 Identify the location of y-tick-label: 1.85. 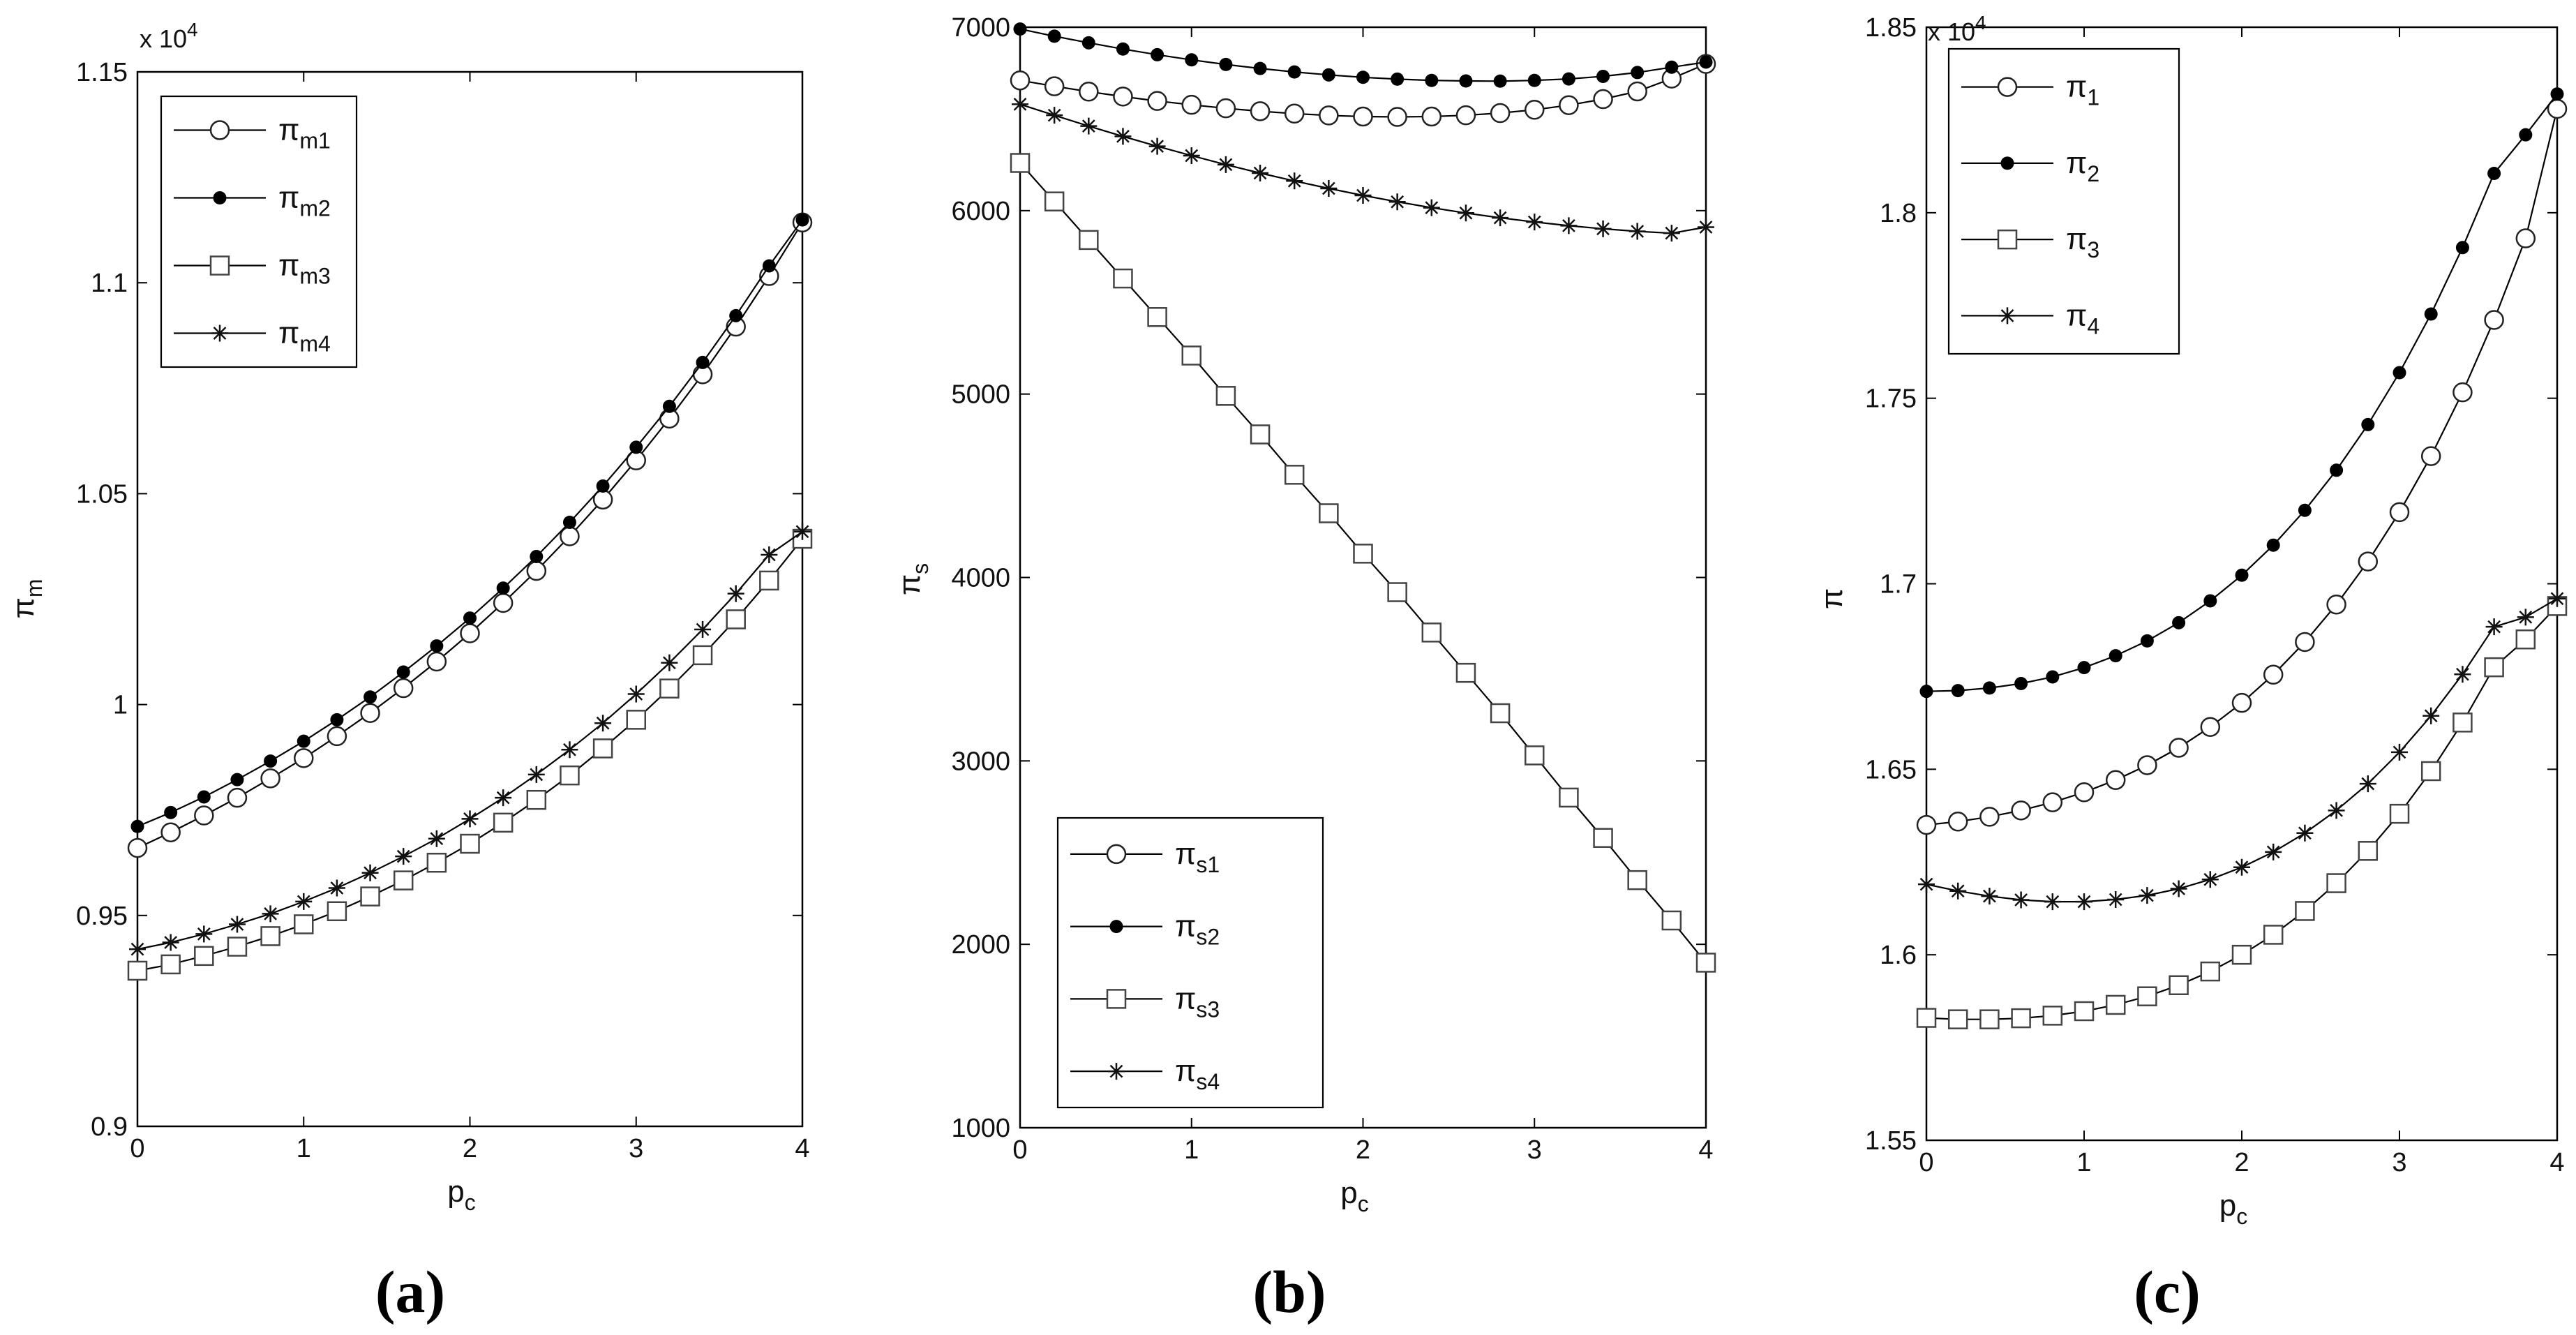
(1891, 28).